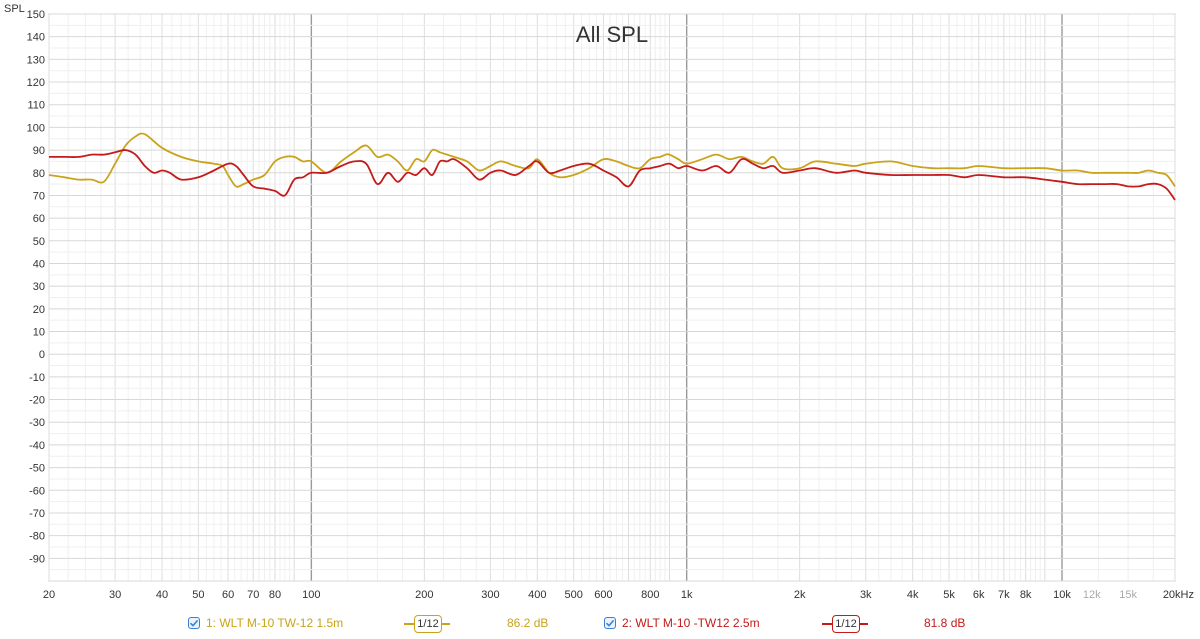 This screenshot has height=639, width=1200. What do you see at coordinates (39, 151) in the screenshot?
I see `y-tick-label: 90` at bounding box center [39, 151].